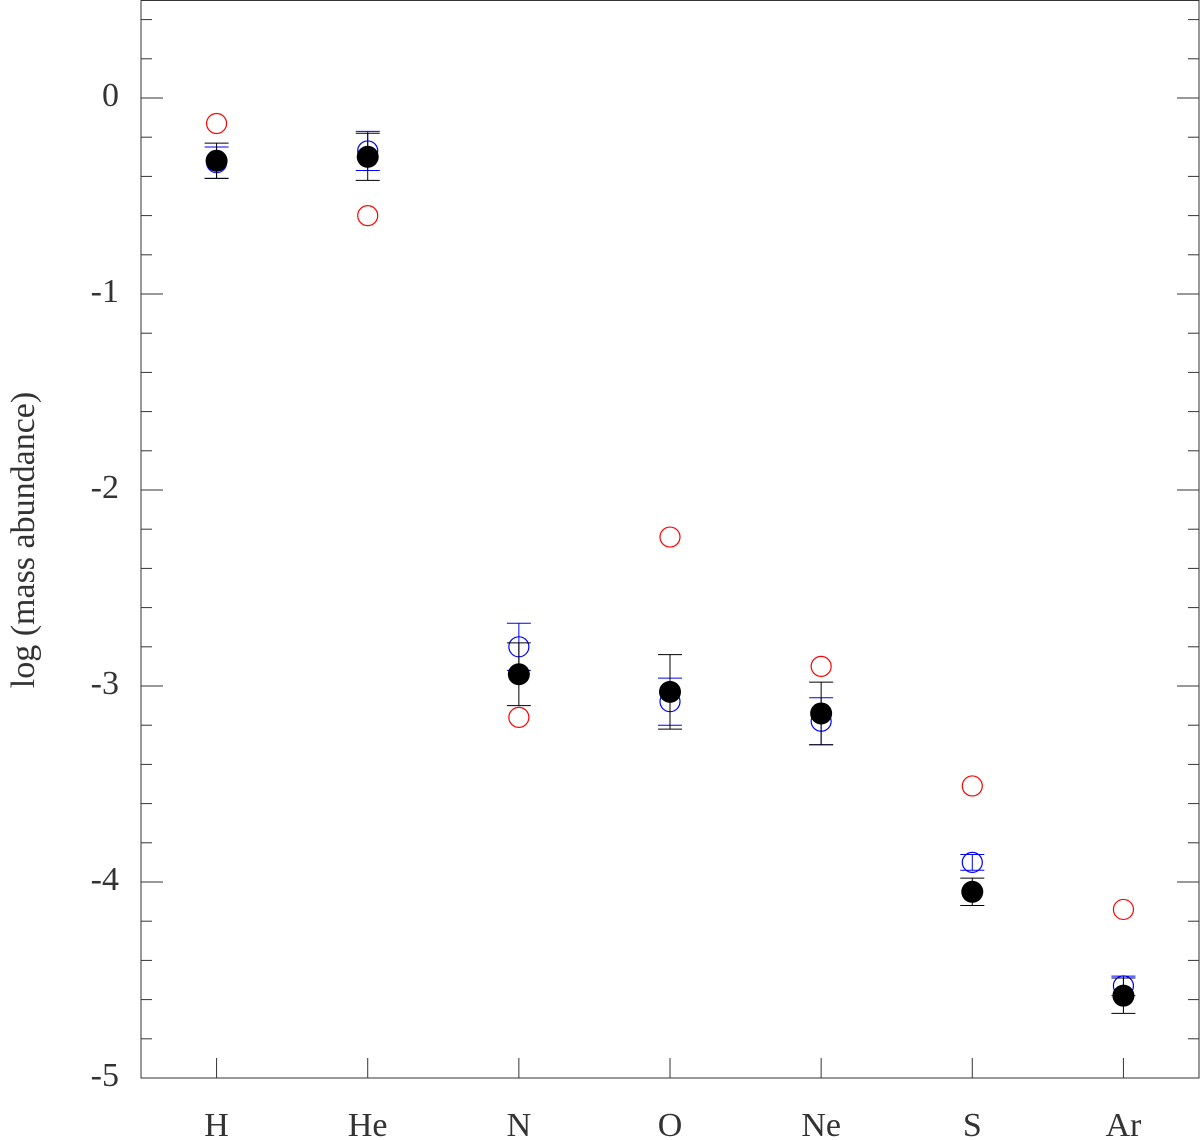 This screenshot has height=1140, width=1200. I want to click on y-tick-label: -4, so click(105, 879).